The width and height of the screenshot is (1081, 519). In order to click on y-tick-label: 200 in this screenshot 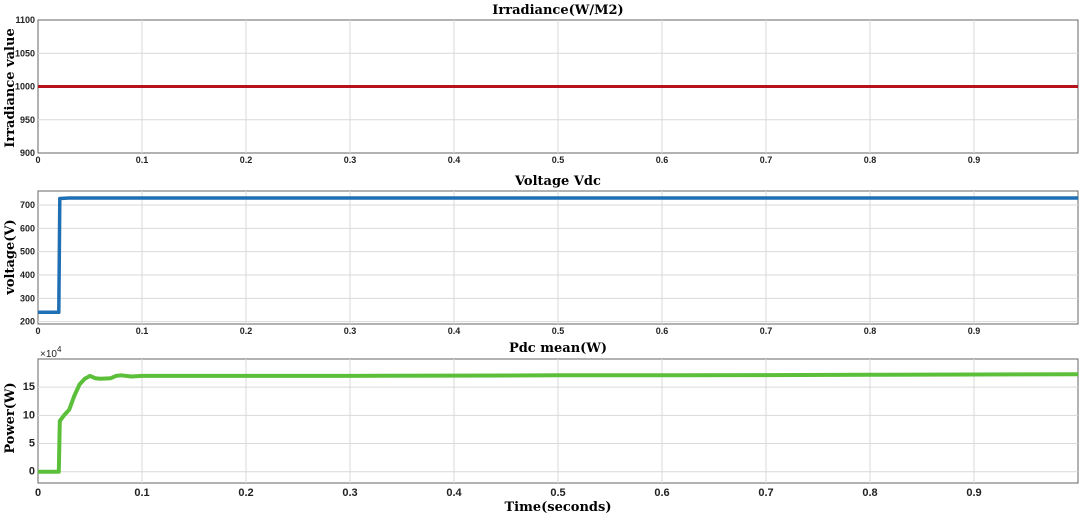, I will do `click(27, 322)`.